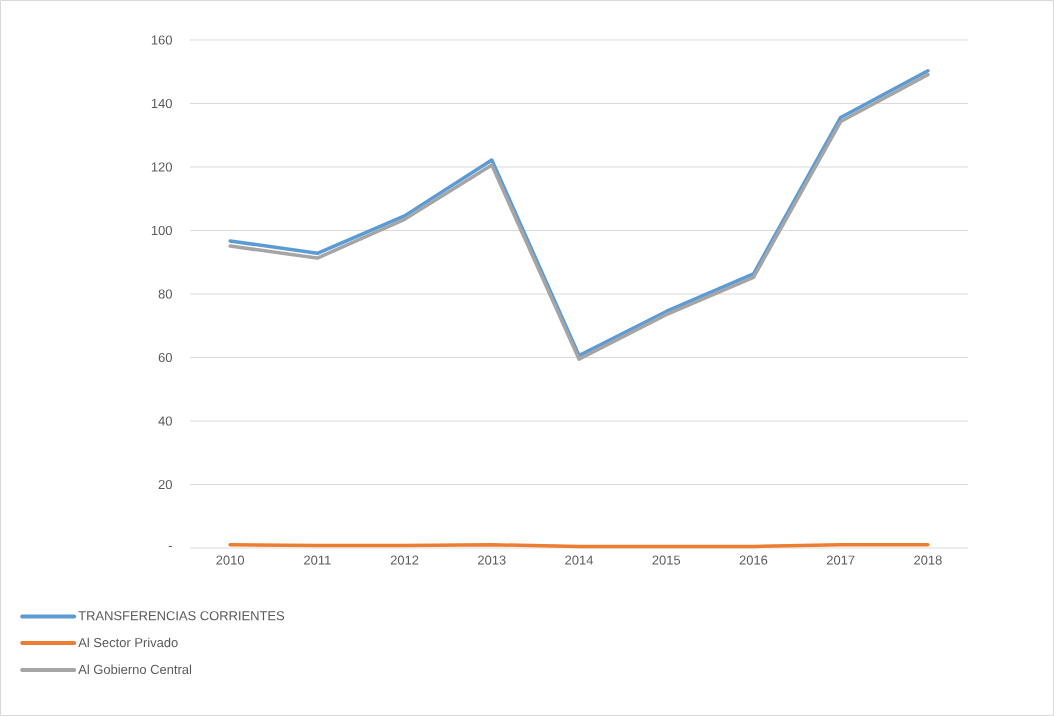 The width and height of the screenshot is (1054, 716). Describe the element at coordinates (161, 167) in the screenshot. I see `y-tick-label: 120` at that location.